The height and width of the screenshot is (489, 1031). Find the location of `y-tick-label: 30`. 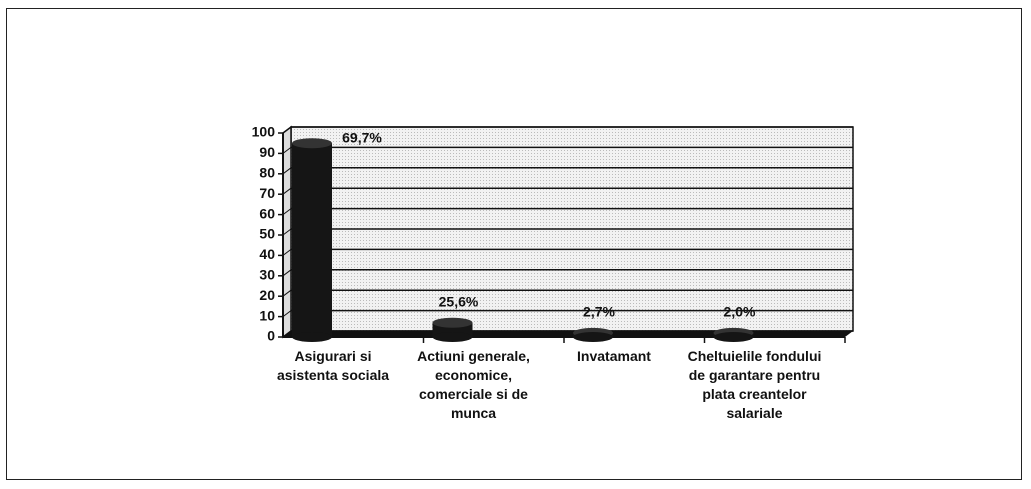

y-tick-label: 30 is located at coordinates (267, 275).